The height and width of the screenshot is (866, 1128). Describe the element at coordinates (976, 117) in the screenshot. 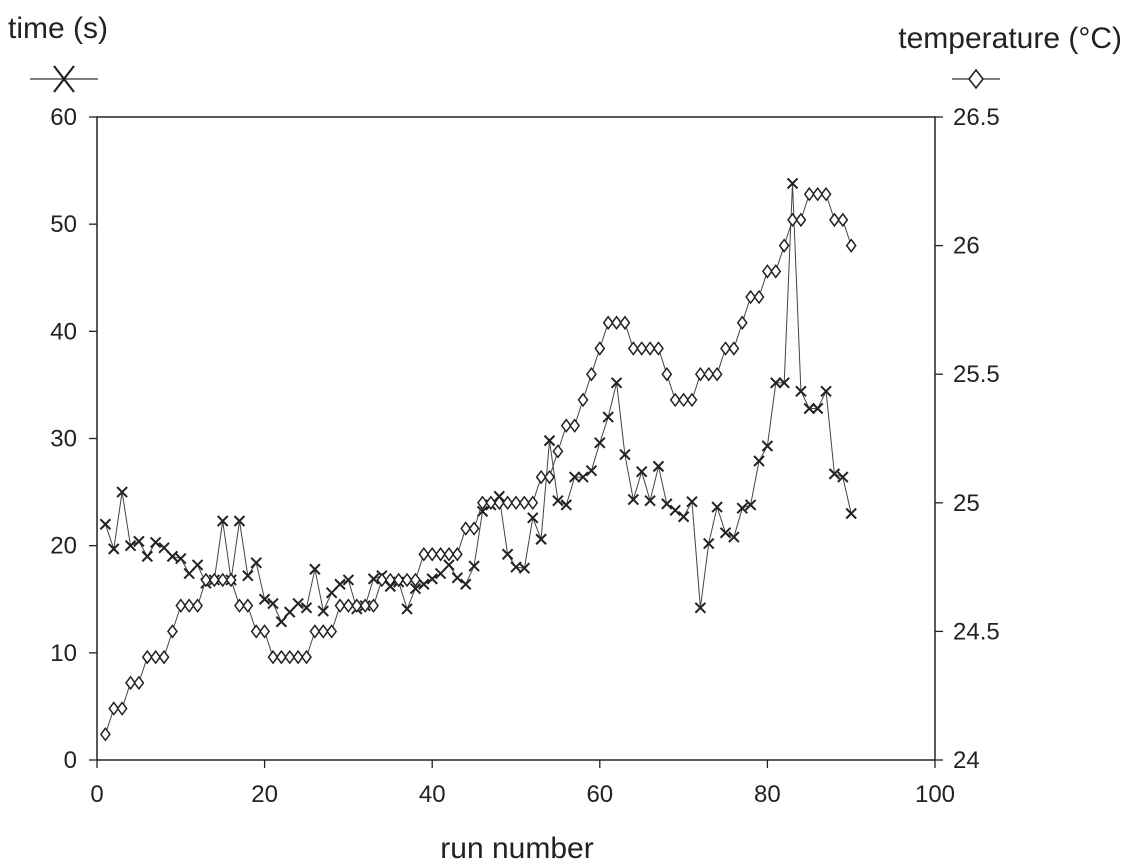

I see `right-tick-label: 26.5` at that location.